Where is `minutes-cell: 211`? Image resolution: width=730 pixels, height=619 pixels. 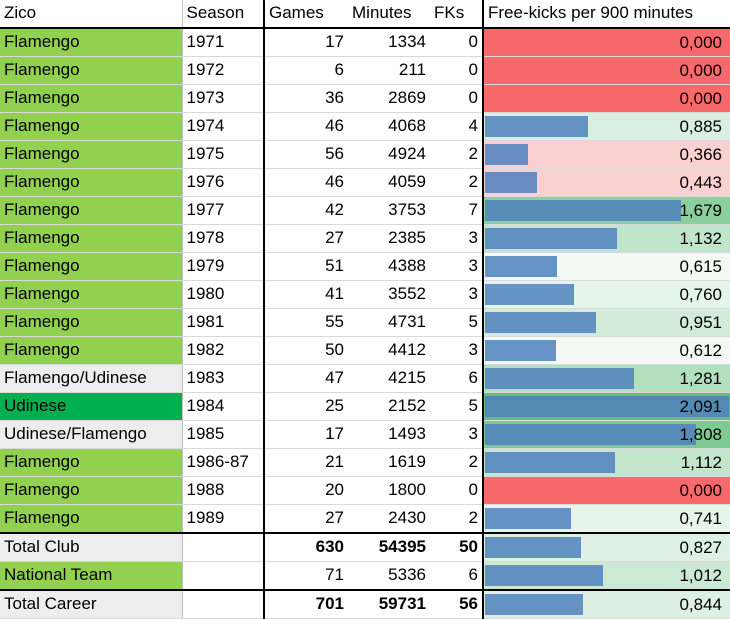
minutes-cell: 211 is located at coordinates (389, 70).